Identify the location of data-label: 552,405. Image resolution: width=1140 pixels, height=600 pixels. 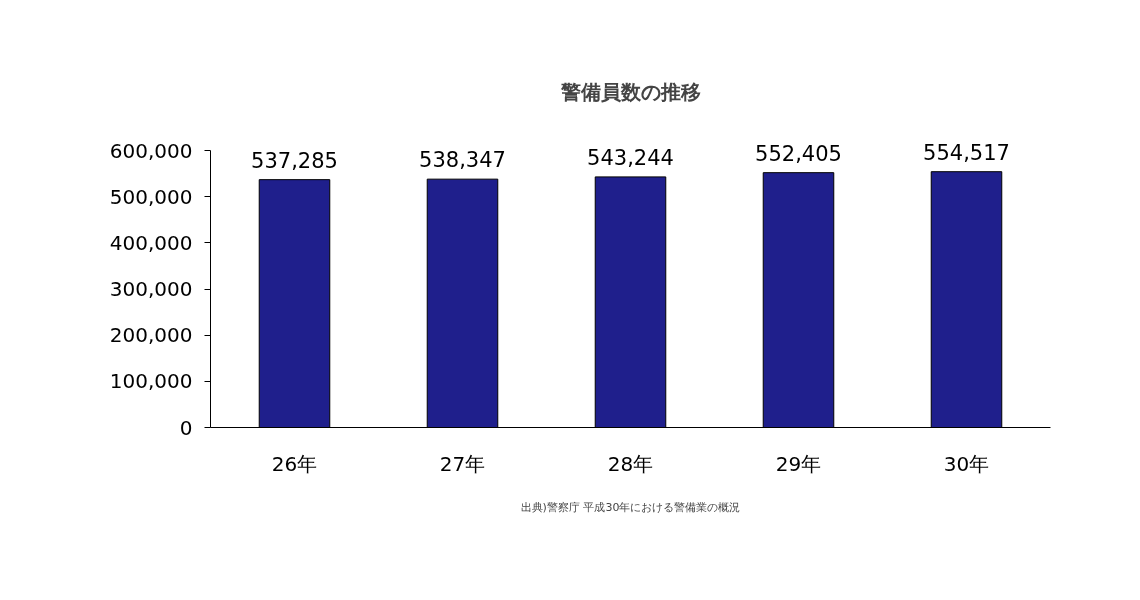
(798, 153).